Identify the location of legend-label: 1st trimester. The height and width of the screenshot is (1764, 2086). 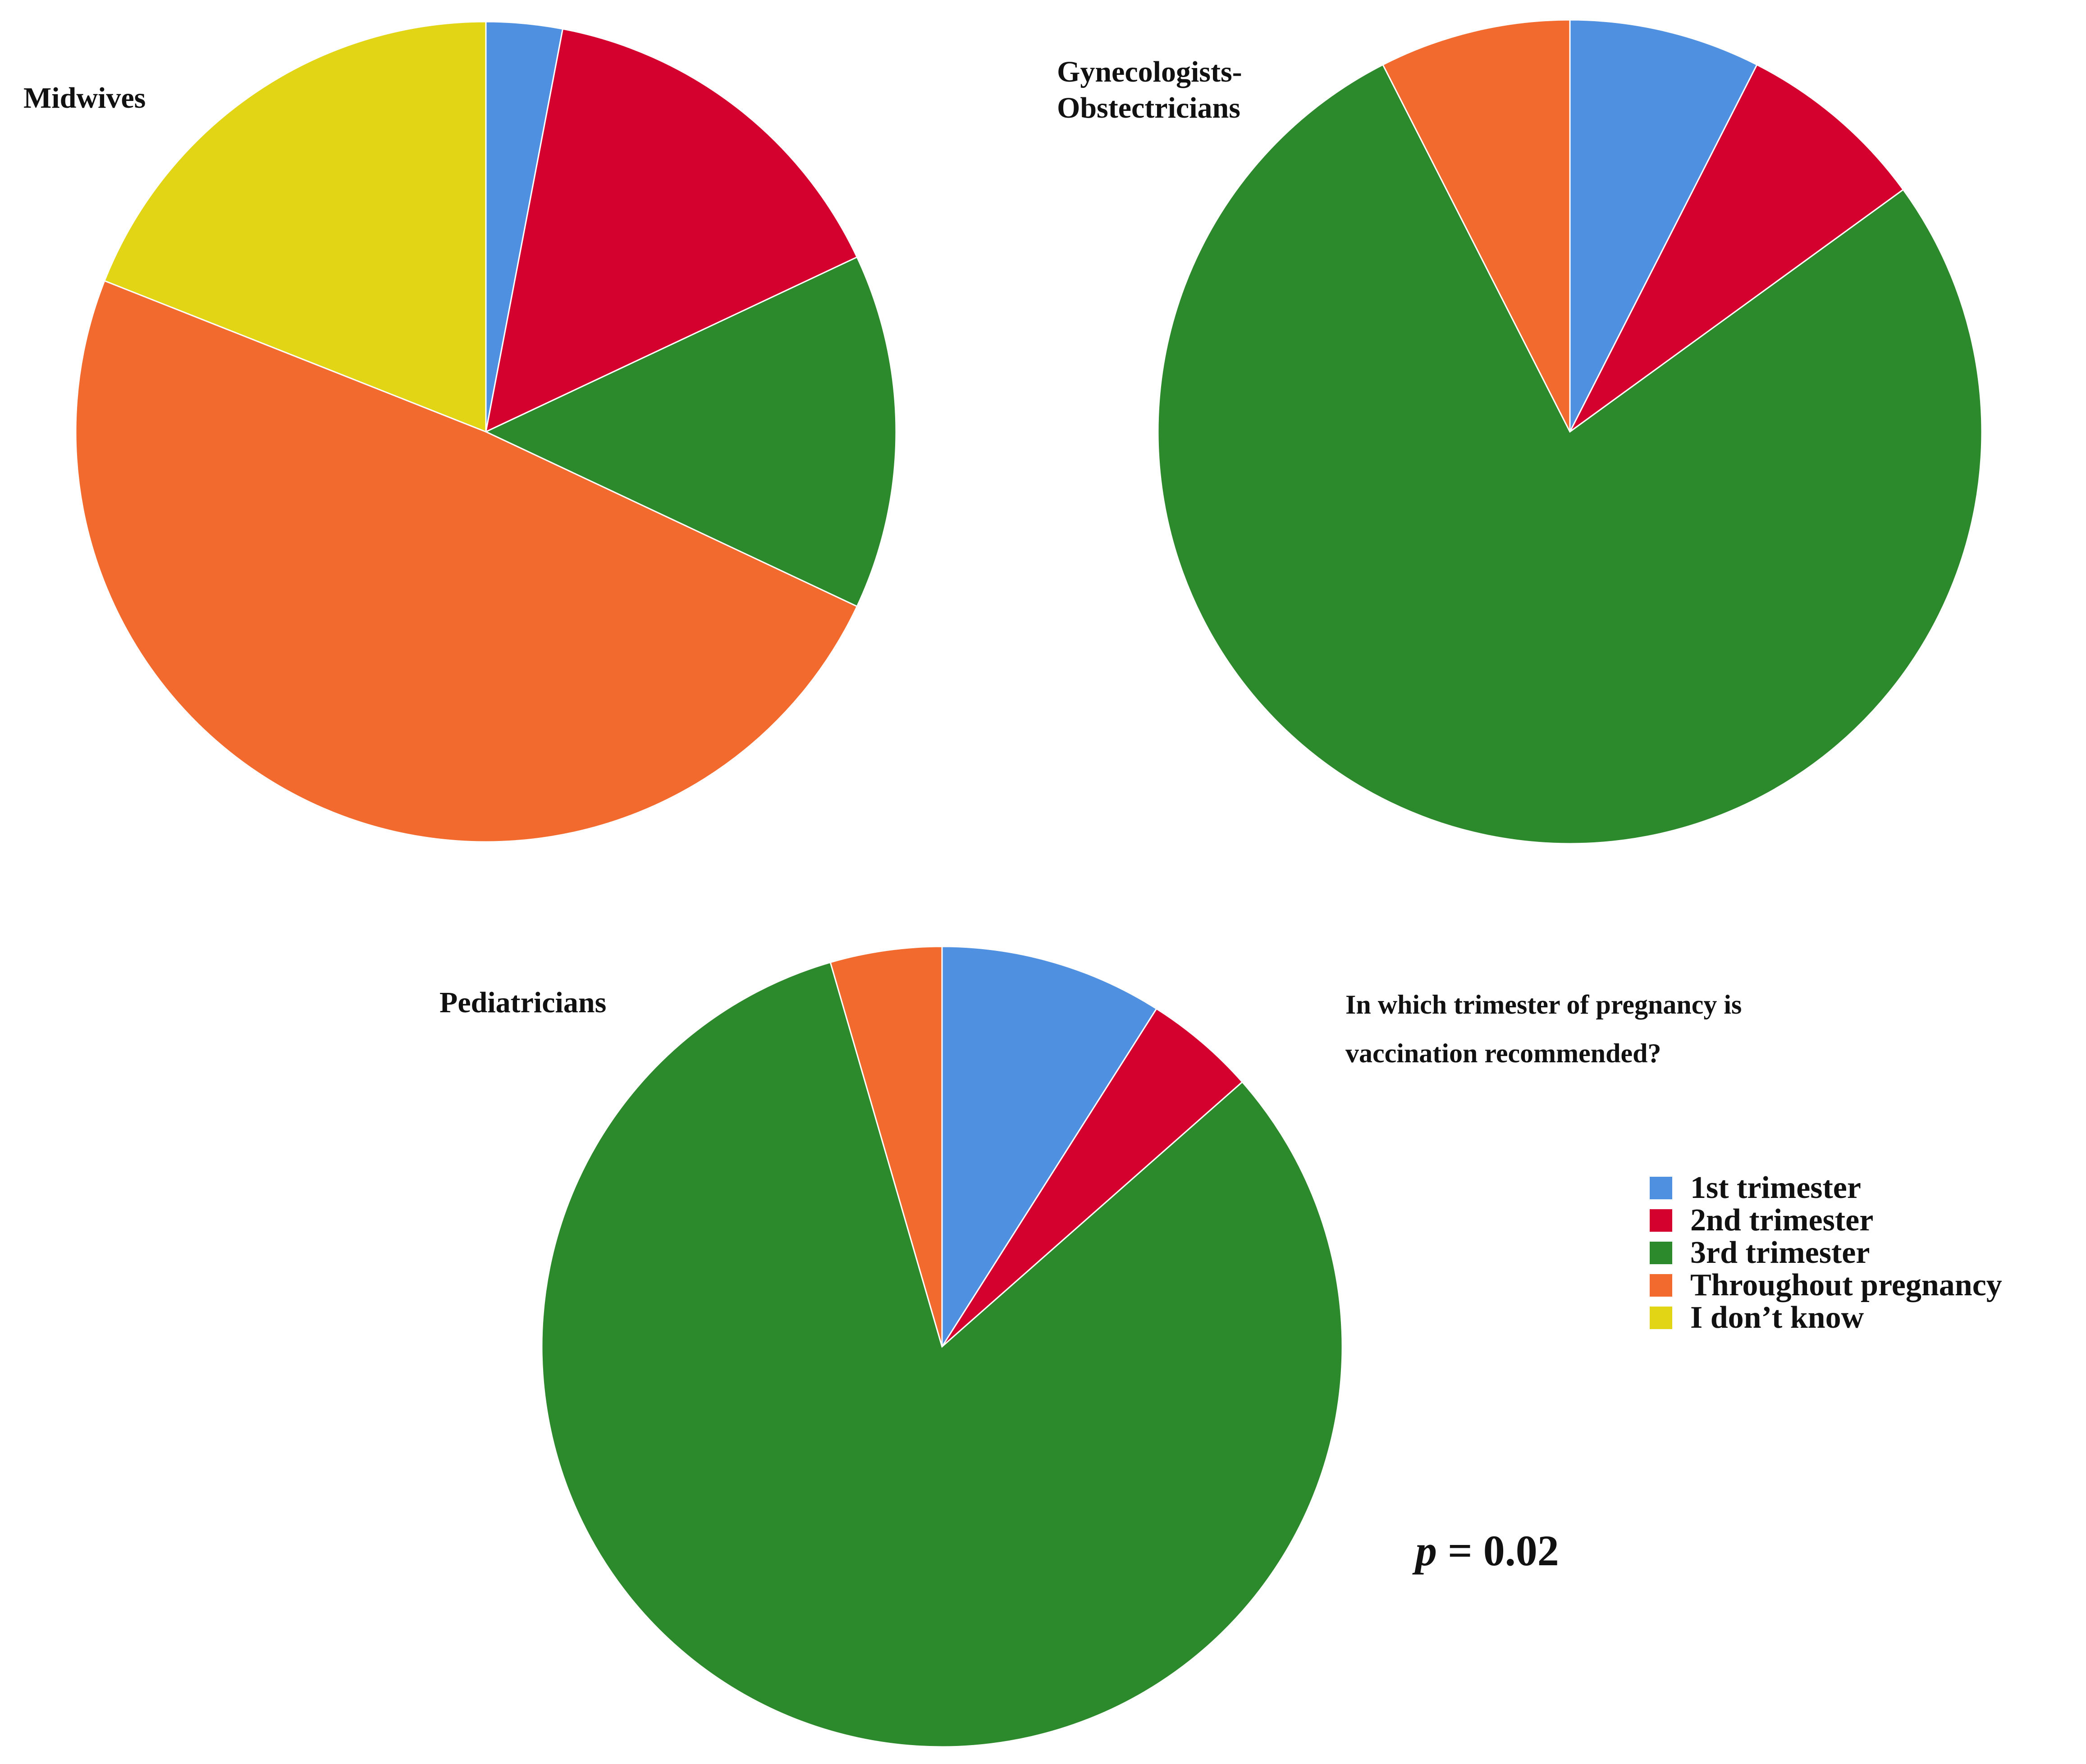
(1775, 1187).